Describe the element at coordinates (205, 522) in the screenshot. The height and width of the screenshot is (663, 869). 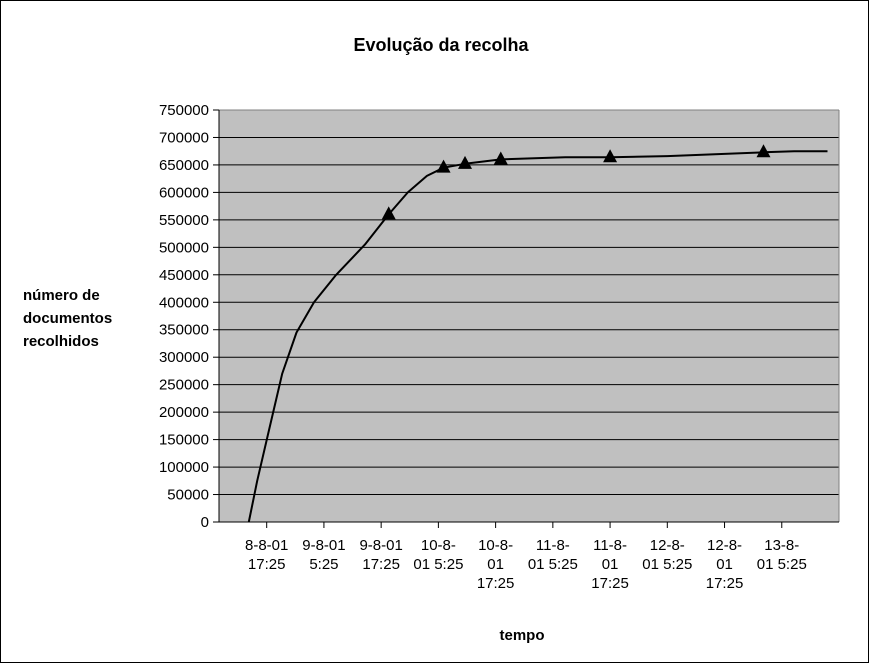
I see `y-tick-label: 0` at that location.